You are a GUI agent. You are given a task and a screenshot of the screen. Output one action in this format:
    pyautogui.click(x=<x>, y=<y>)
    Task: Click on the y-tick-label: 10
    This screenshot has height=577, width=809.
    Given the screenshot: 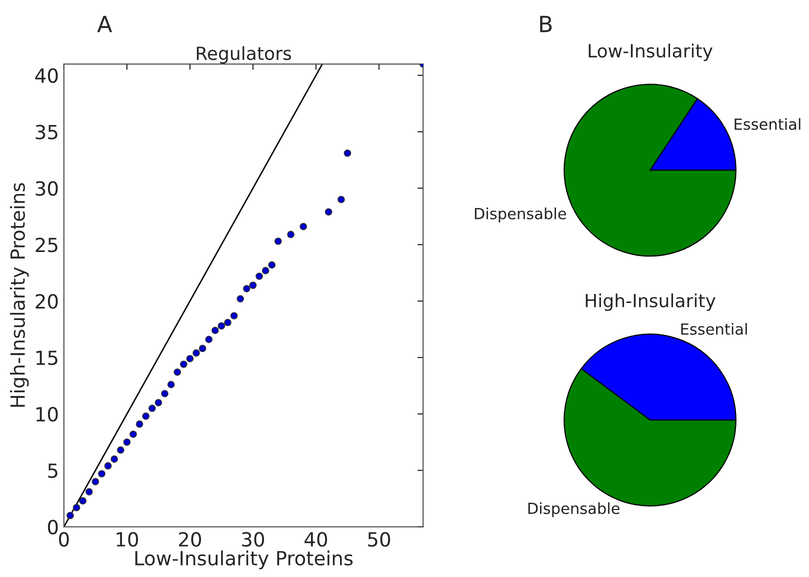 What is the action you would take?
    pyautogui.click(x=47, y=414)
    